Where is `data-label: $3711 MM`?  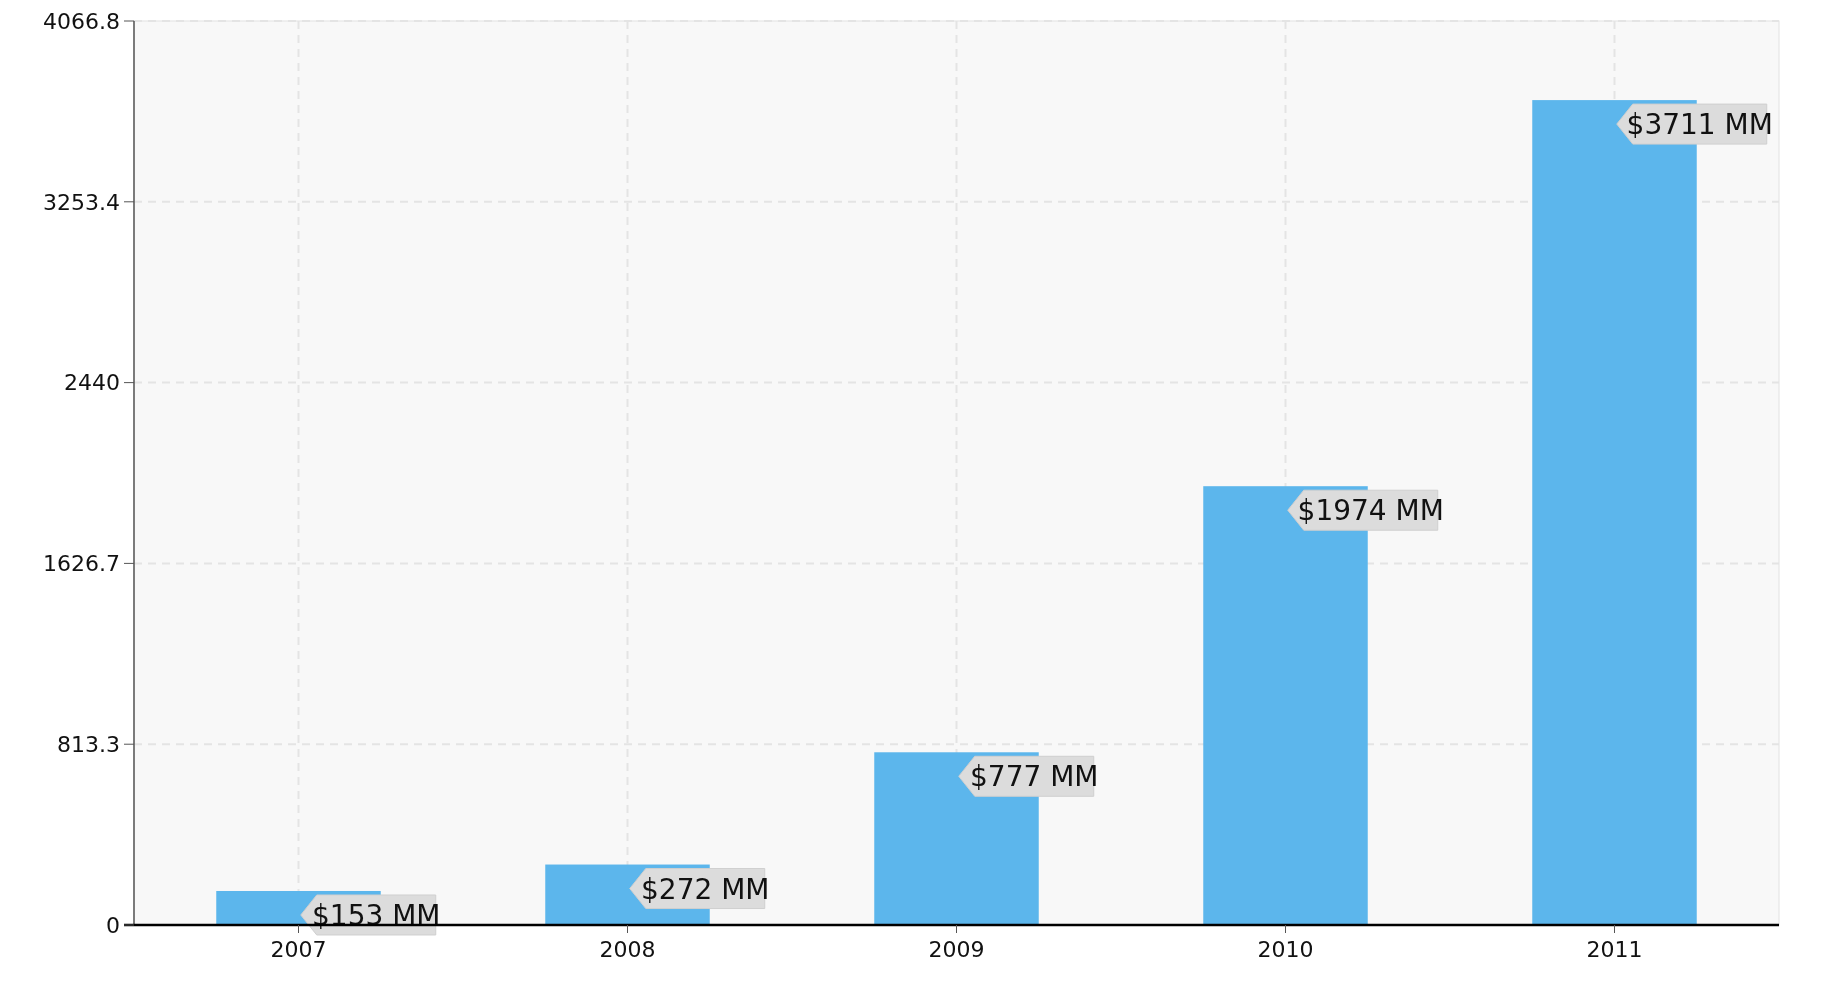 data-label: $3711 MM is located at coordinates (1699, 125).